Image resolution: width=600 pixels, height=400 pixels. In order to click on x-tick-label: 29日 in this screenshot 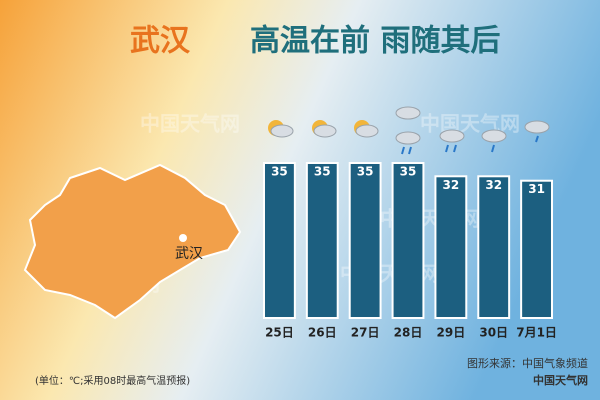, I will do `click(451, 333)`.